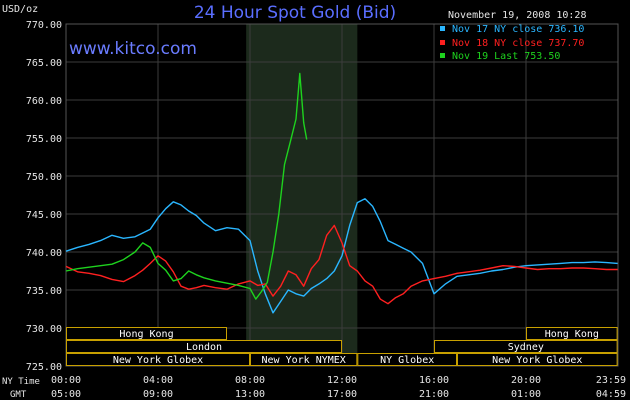 This screenshot has width=630, height=400. I want to click on y-tick-label: 765.00, so click(44, 63).